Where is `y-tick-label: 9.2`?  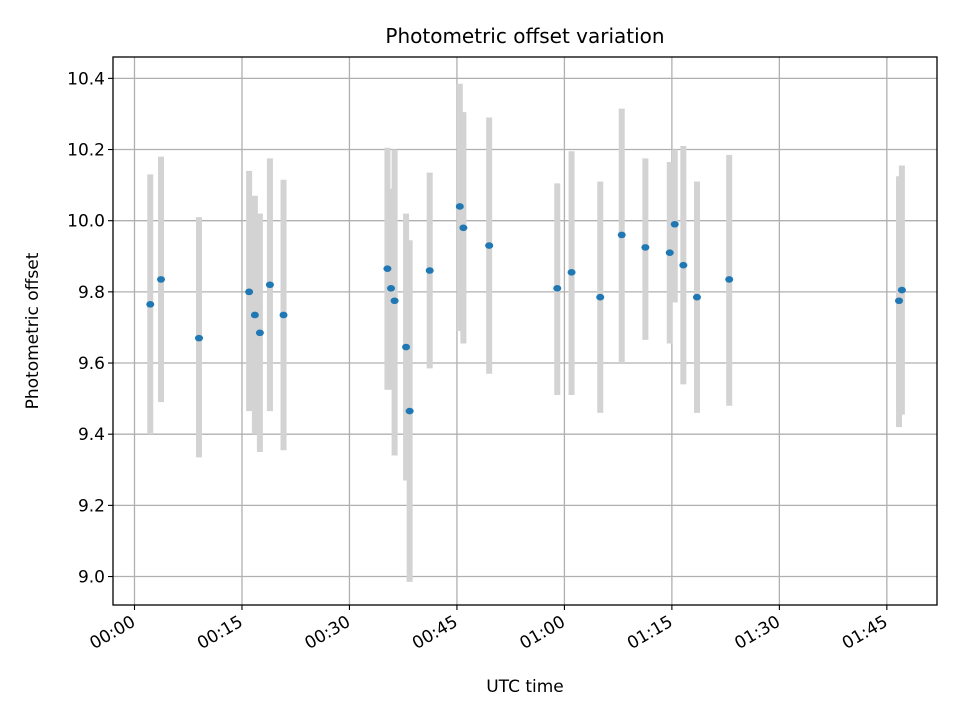 y-tick-label: 9.2 is located at coordinates (91, 506).